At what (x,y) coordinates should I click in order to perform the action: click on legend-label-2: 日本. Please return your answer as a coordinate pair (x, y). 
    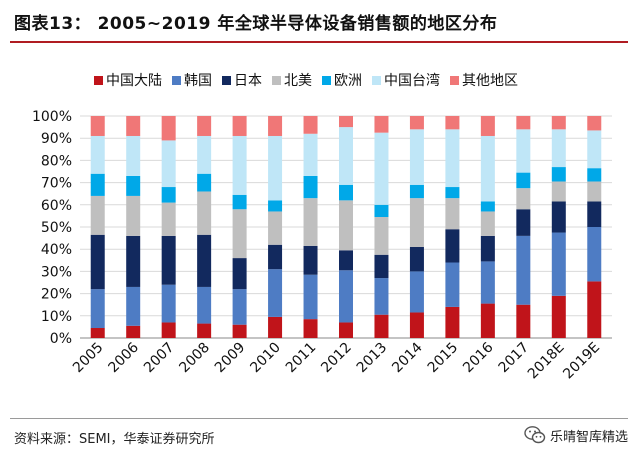
    Looking at the image, I should click on (248, 81).